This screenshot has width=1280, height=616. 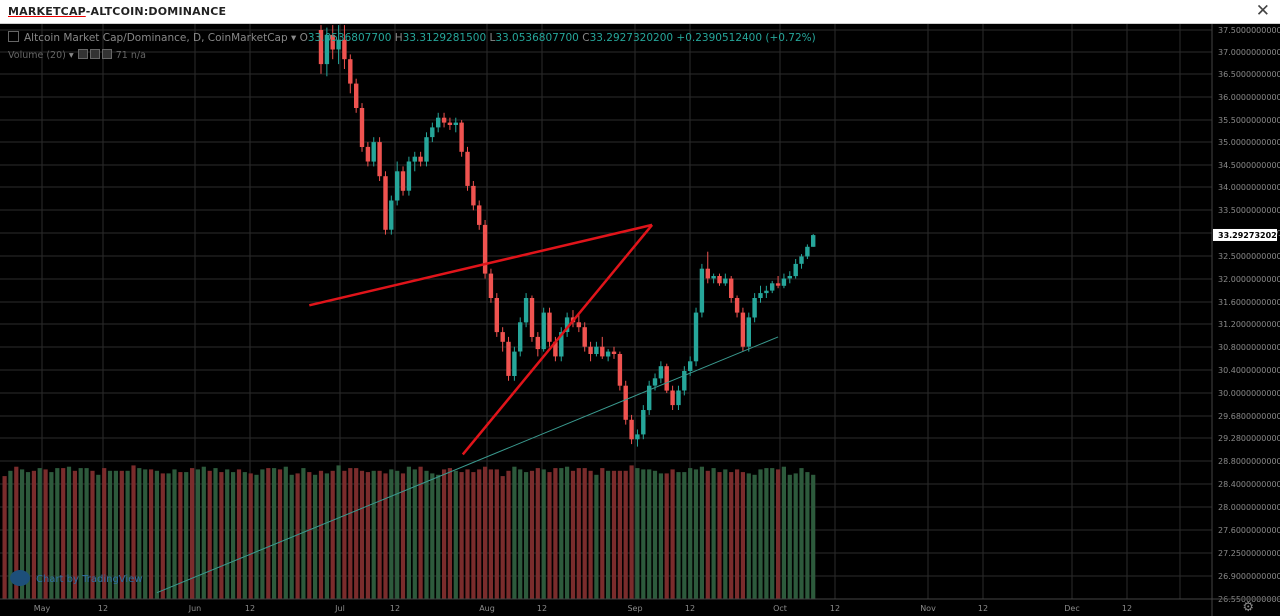 I want to click on last-price-label: 33.2927320200, so click(x=1249, y=235).